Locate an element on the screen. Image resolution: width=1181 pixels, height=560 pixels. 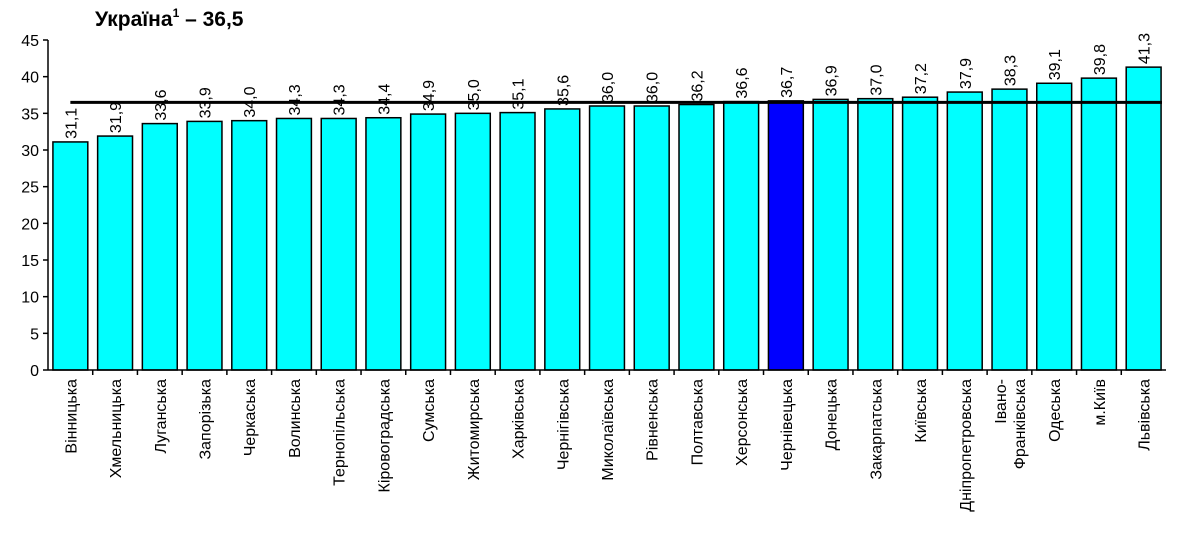
category-label: Херсонська is located at coordinates (742, 422).